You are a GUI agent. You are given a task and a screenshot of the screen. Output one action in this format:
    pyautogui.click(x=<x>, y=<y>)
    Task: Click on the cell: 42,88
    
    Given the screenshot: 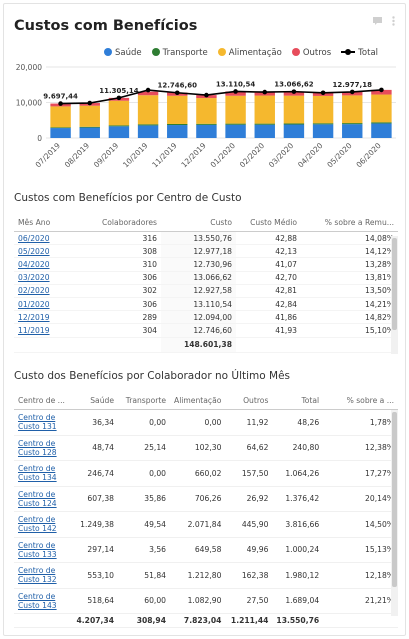 What is the action you would take?
    pyautogui.click(x=268, y=238)
    